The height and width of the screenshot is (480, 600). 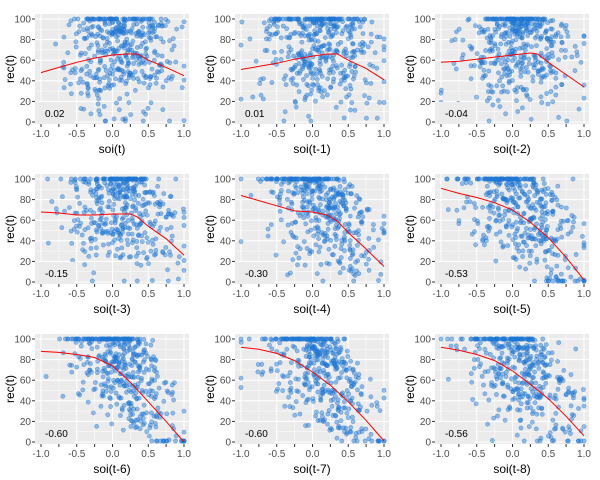 What do you see at coordinates (311, 469) in the screenshot?
I see `x-axis-title: soi(t-7)` at bounding box center [311, 469].